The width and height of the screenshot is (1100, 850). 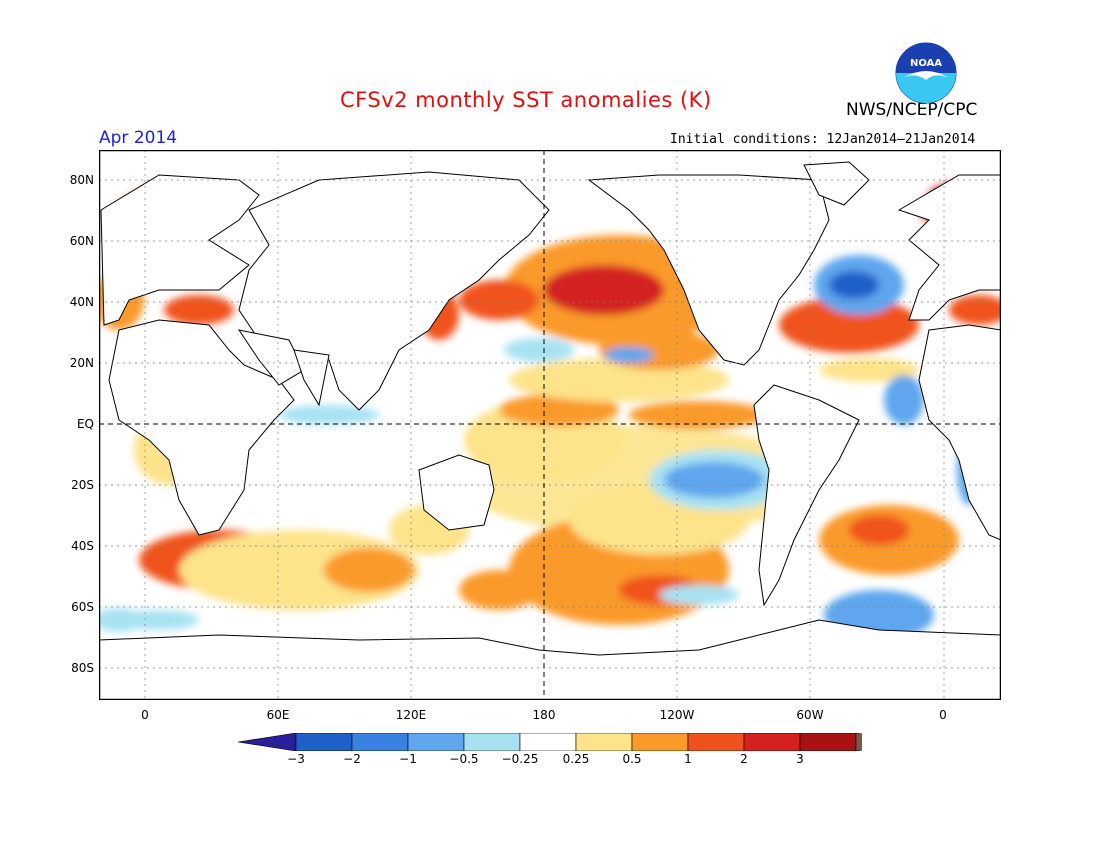 What do you see at coordinates (464, 759) in the screenshot?
I see `colorbar-label: −0.5` at bounding box center [464, 759].